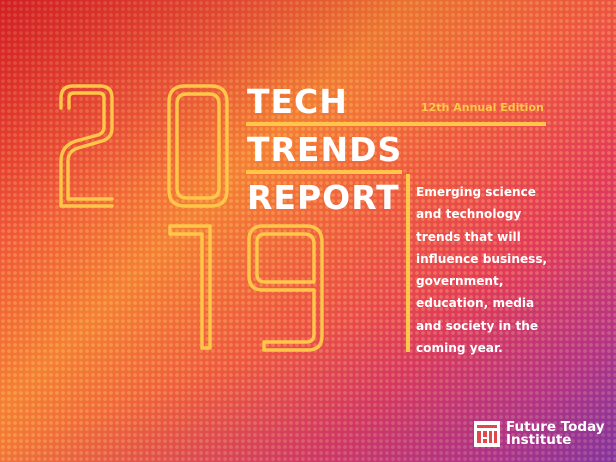 The width and height of the screenshot is (616, 462). Describe the element at coordinates (459, 348) in the screenshot. I see `description-line: coming year.` at that location.